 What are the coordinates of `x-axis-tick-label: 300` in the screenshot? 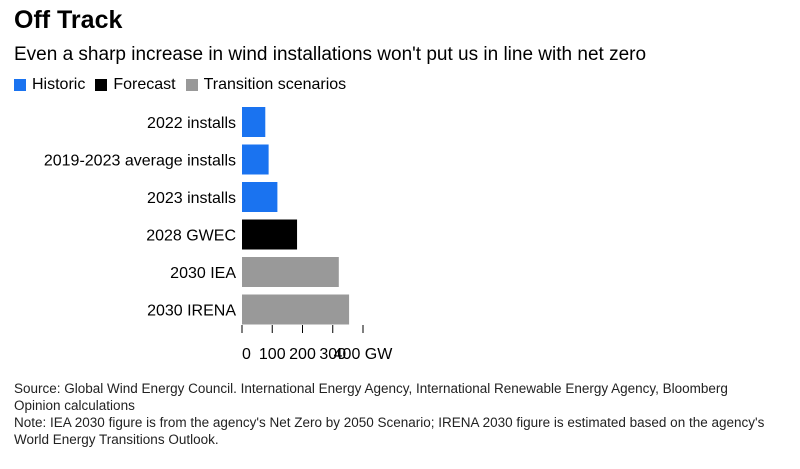 It's located at (332, 354).